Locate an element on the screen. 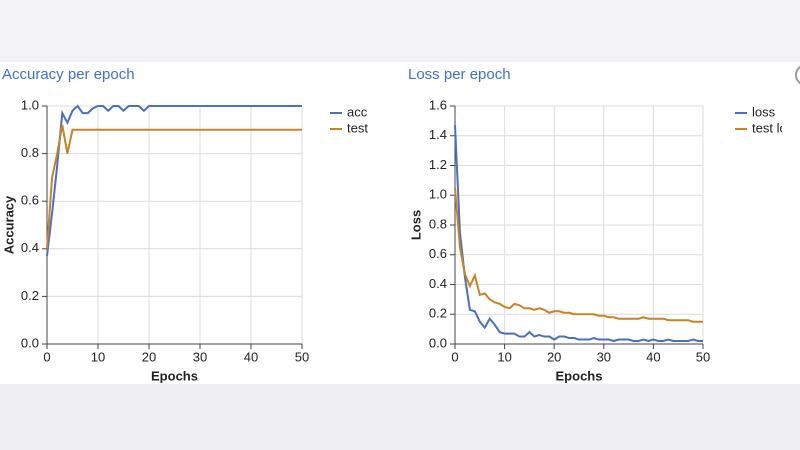 Image resolution: width=800 pixels, height=450 pixels. y-tick-label: 1.2 is located at coordinates (438, 164).